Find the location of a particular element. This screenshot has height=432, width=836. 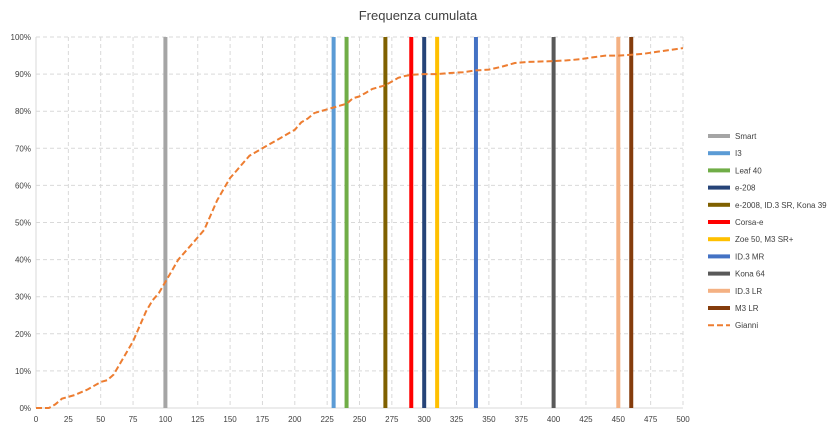

y-tick-label: 30% is located at coordinates (23, 297).